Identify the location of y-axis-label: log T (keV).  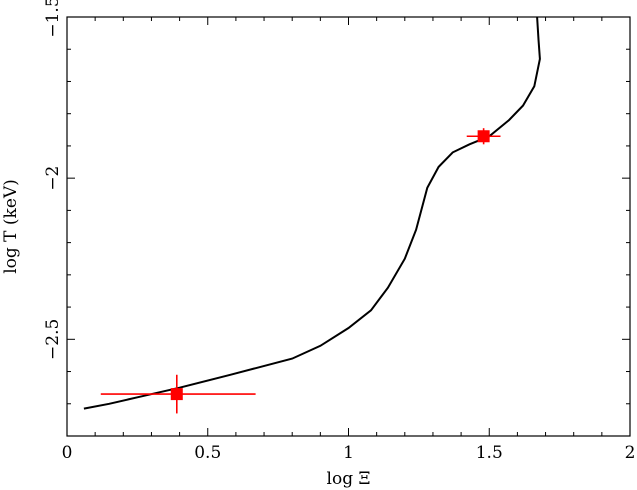
(11, 226).